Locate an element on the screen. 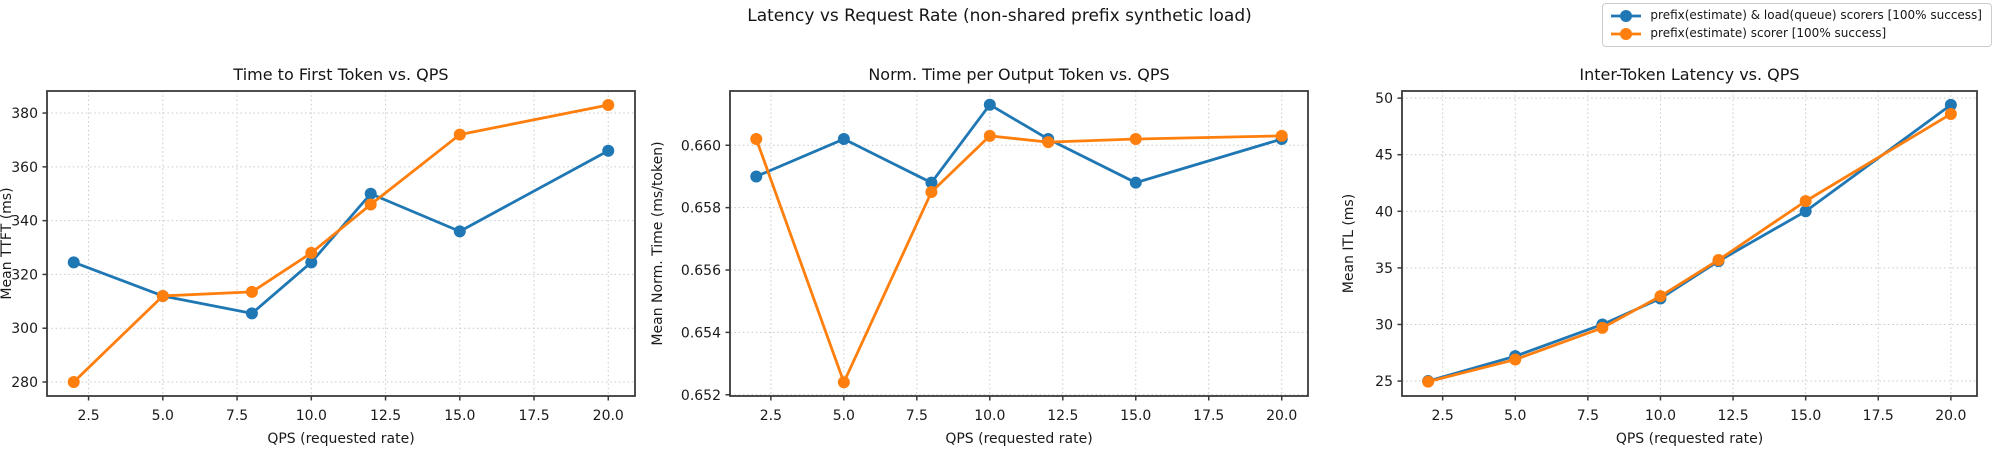 The width and height of the screenshot is (1999, 458). y-tick-label: 360 is located at coordinates (24, 168).